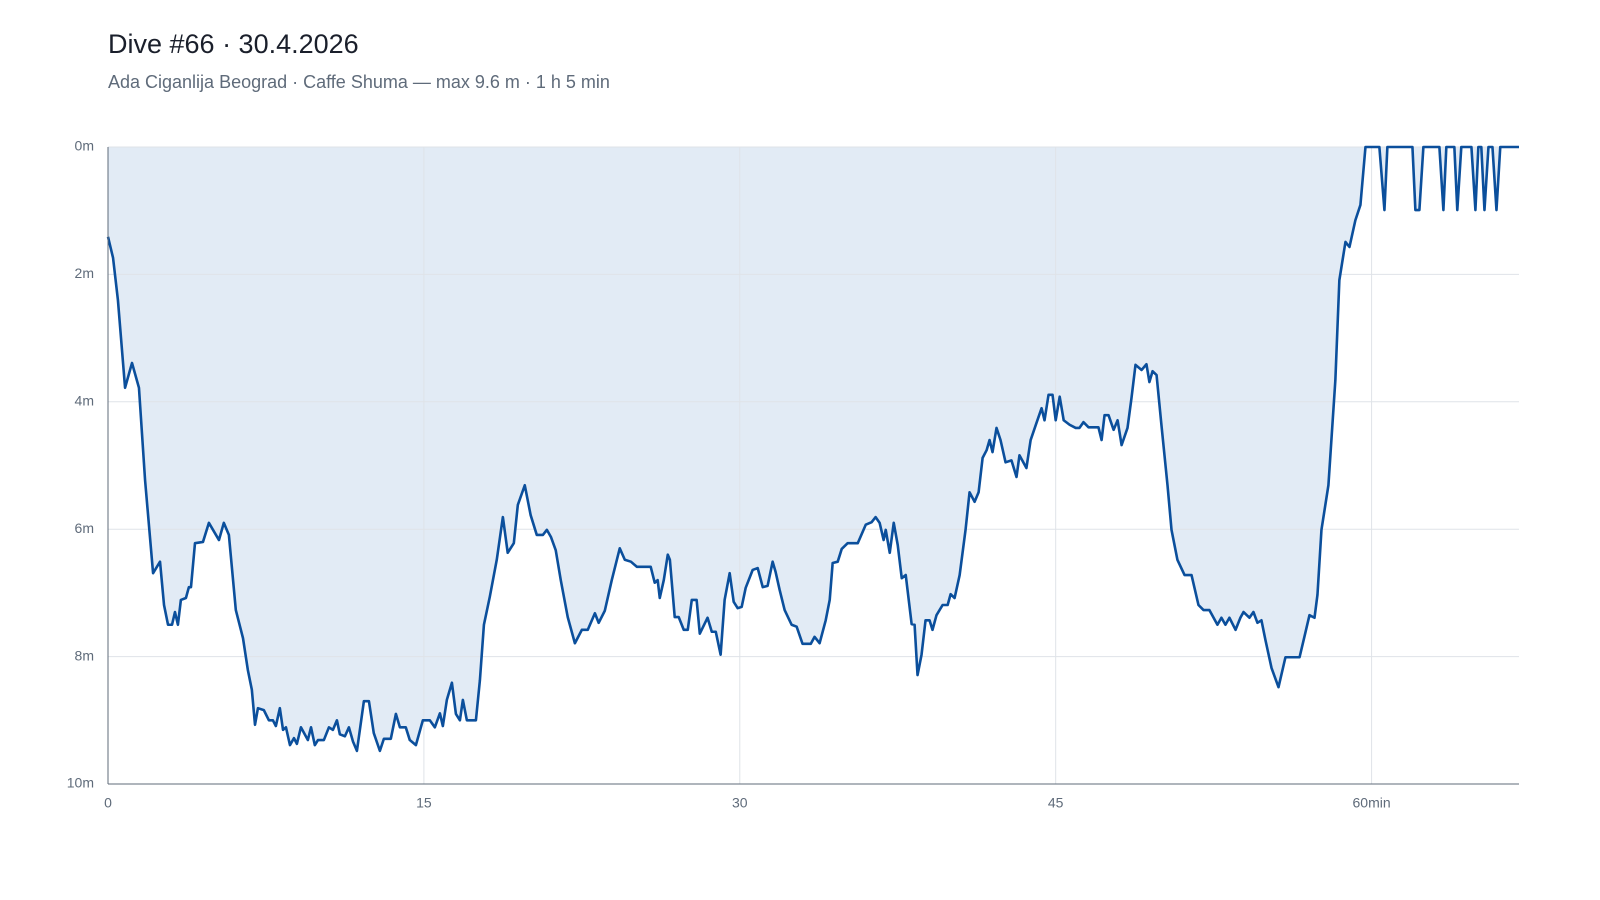 This screenshot has width=1600, height=900. What do you see at coordinates (740, 803) in the screenshot?
I see `x-tick-label: 30` at bounding box center [740, 803].